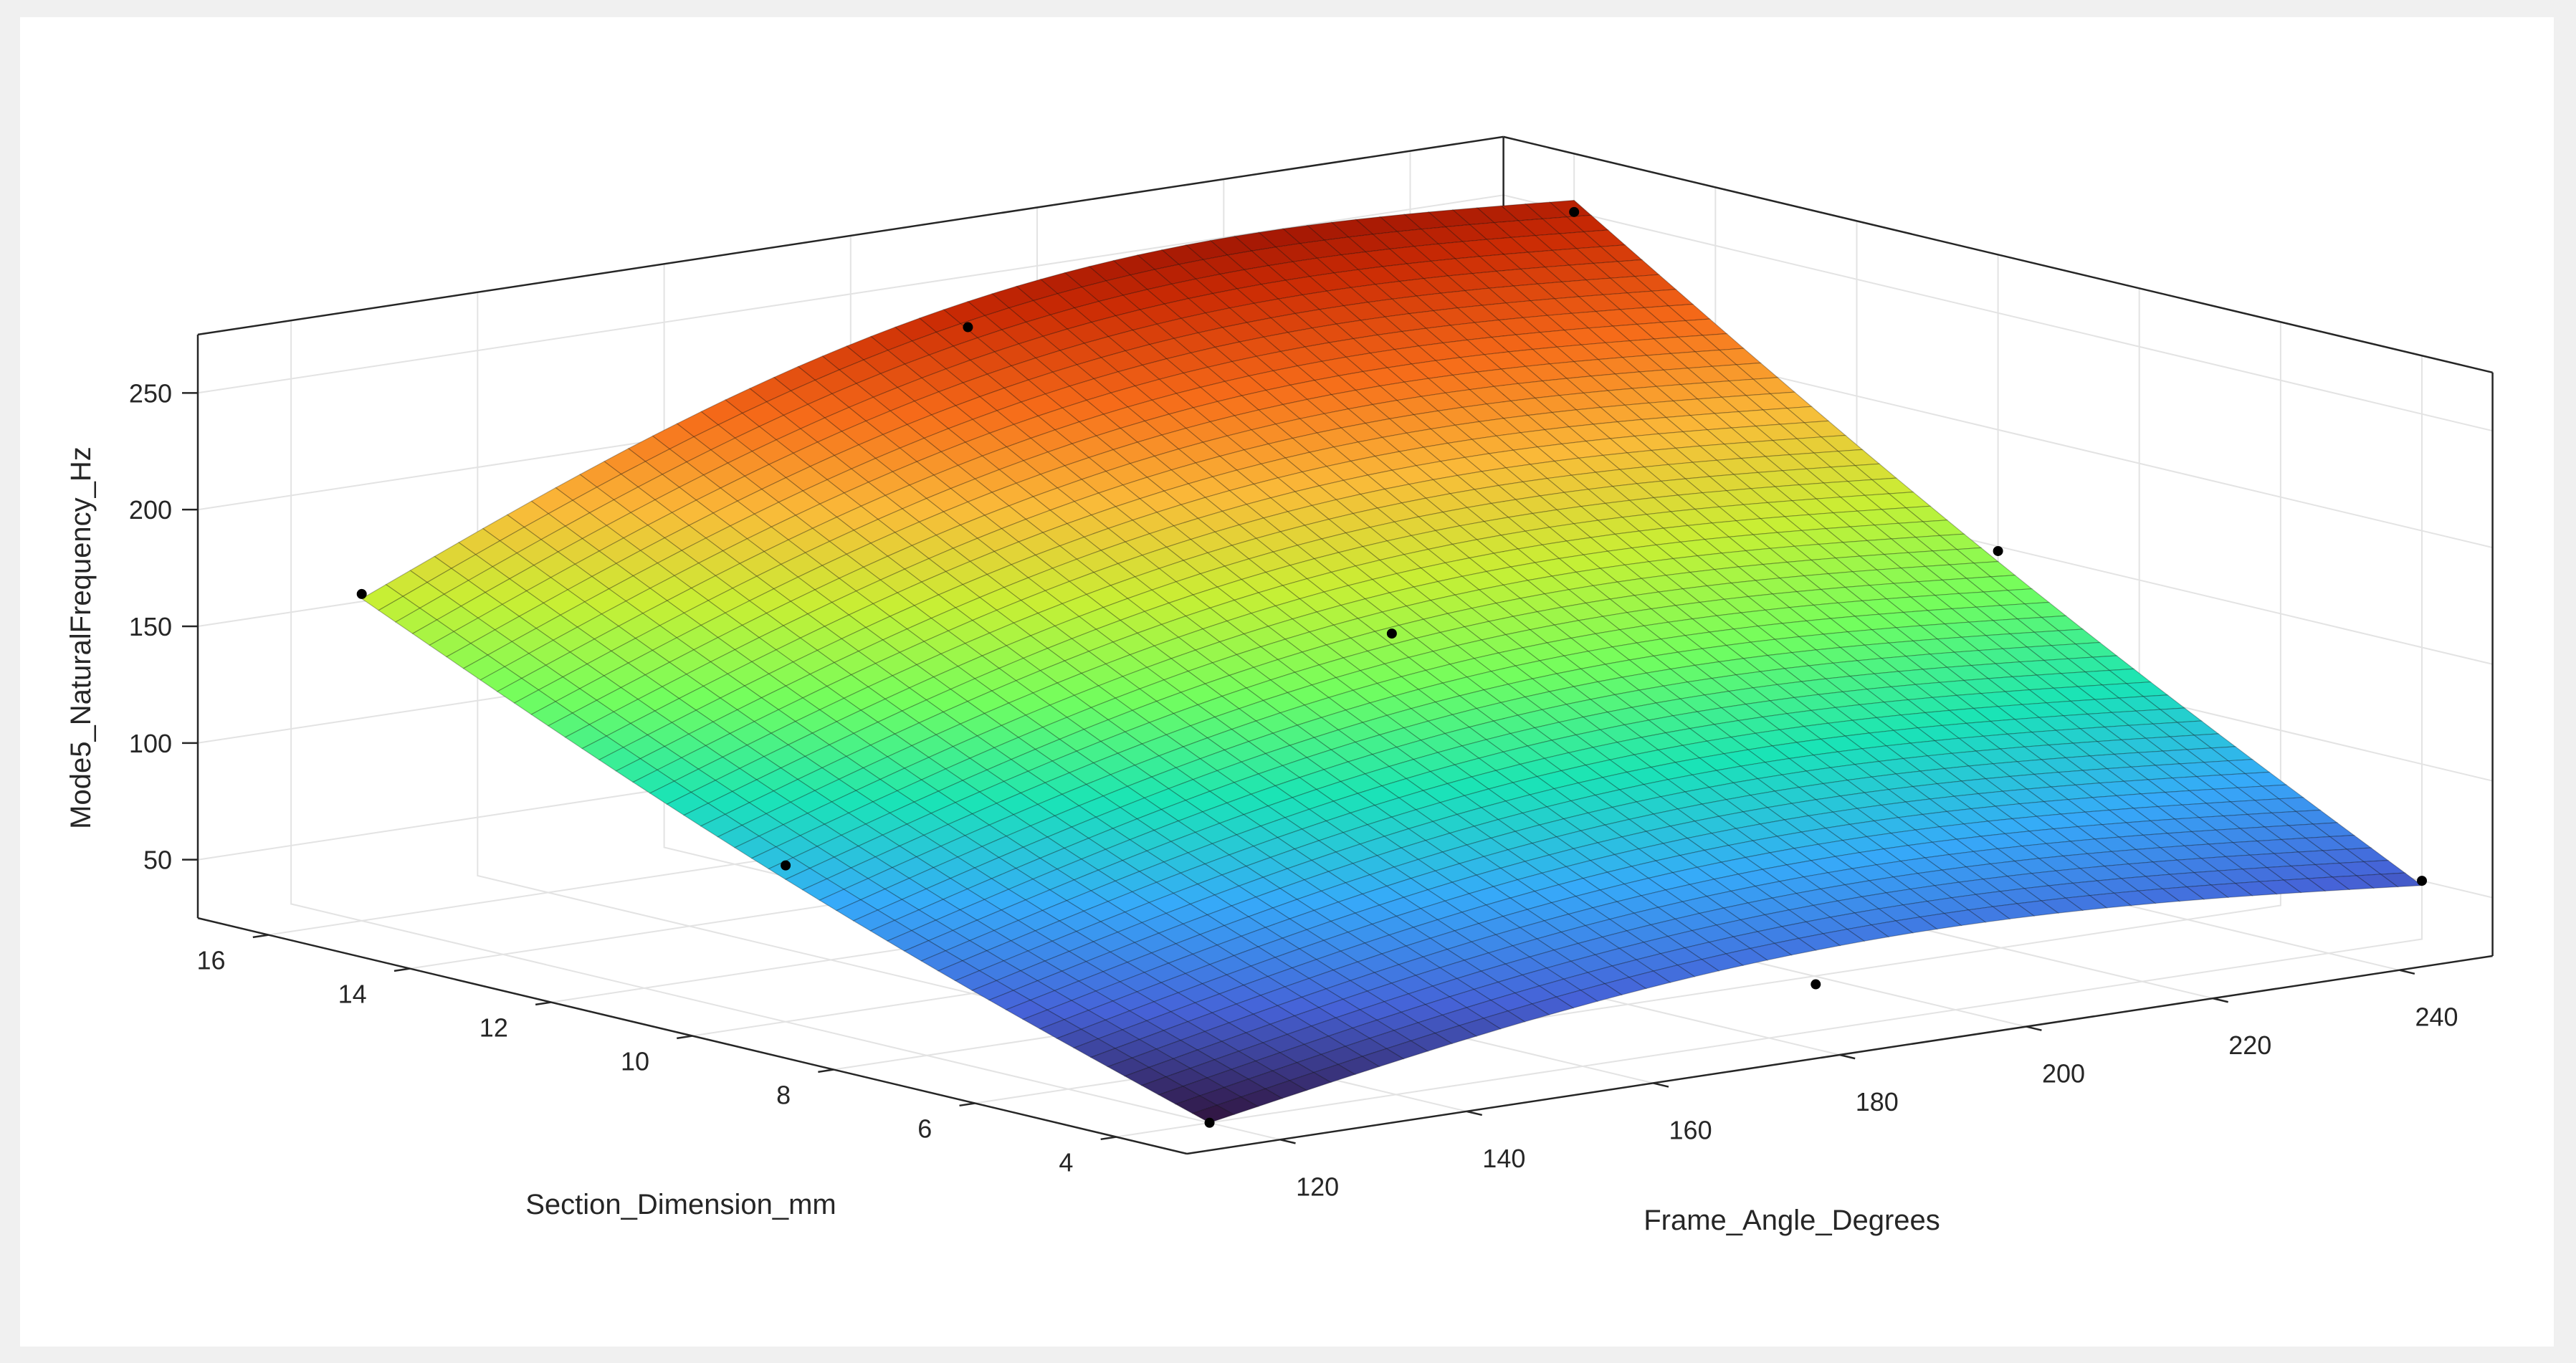 The image size is (2576, 1363). What do you see at coordinates (924, 1129) in the screenshot?
I see `y-tick-label: 6` at bounding box center [924, 1129].